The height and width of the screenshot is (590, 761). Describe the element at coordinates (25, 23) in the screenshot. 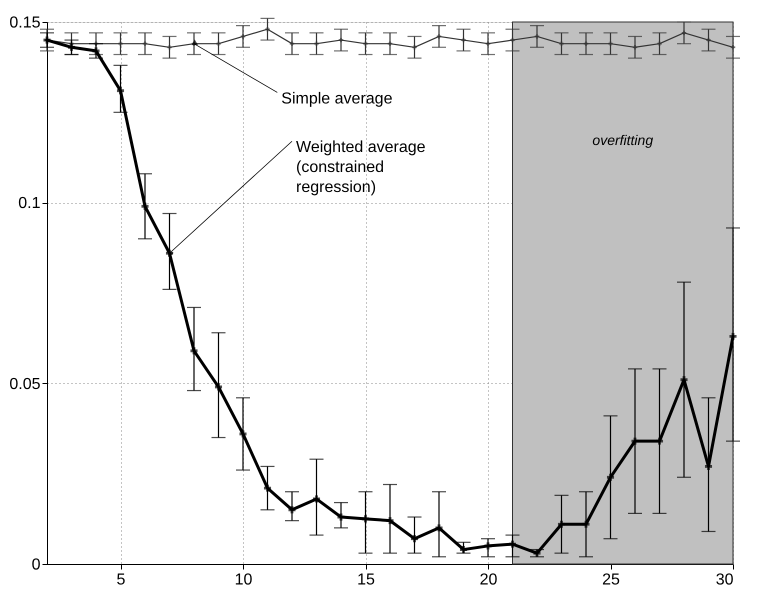

I see `y-tick-label: 0.15` at that location.